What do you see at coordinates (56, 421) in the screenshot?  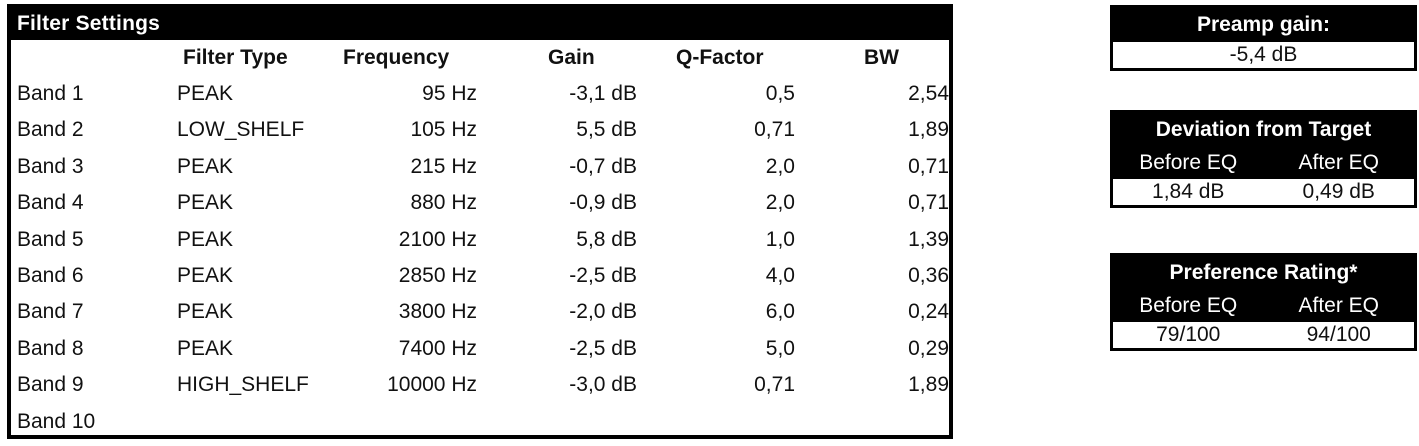 I see `band-name: Band 10` at bounding box center [56, 421].